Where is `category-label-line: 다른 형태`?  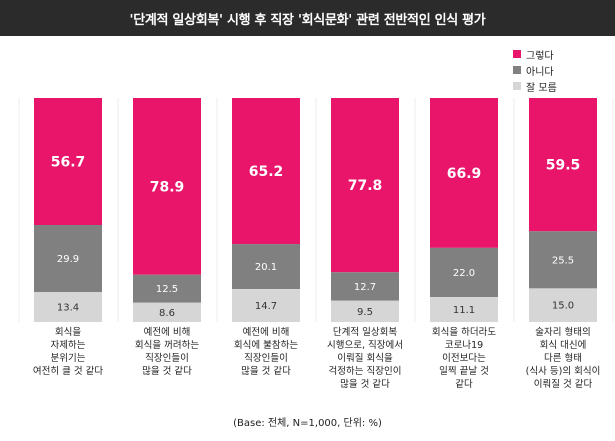
category-label-line: 다른 형태 is located at coordinates (563, 358).